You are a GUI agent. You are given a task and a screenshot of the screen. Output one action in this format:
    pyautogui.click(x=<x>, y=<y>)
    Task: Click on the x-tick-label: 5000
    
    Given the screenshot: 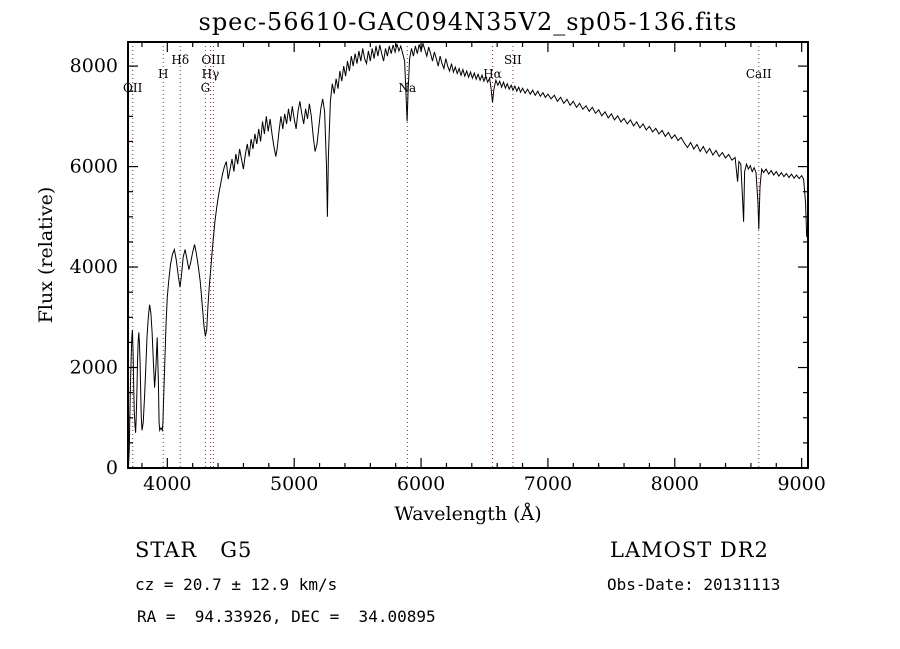 What is the action you would take?
    pyautogui.click(x=294, y=484)
    